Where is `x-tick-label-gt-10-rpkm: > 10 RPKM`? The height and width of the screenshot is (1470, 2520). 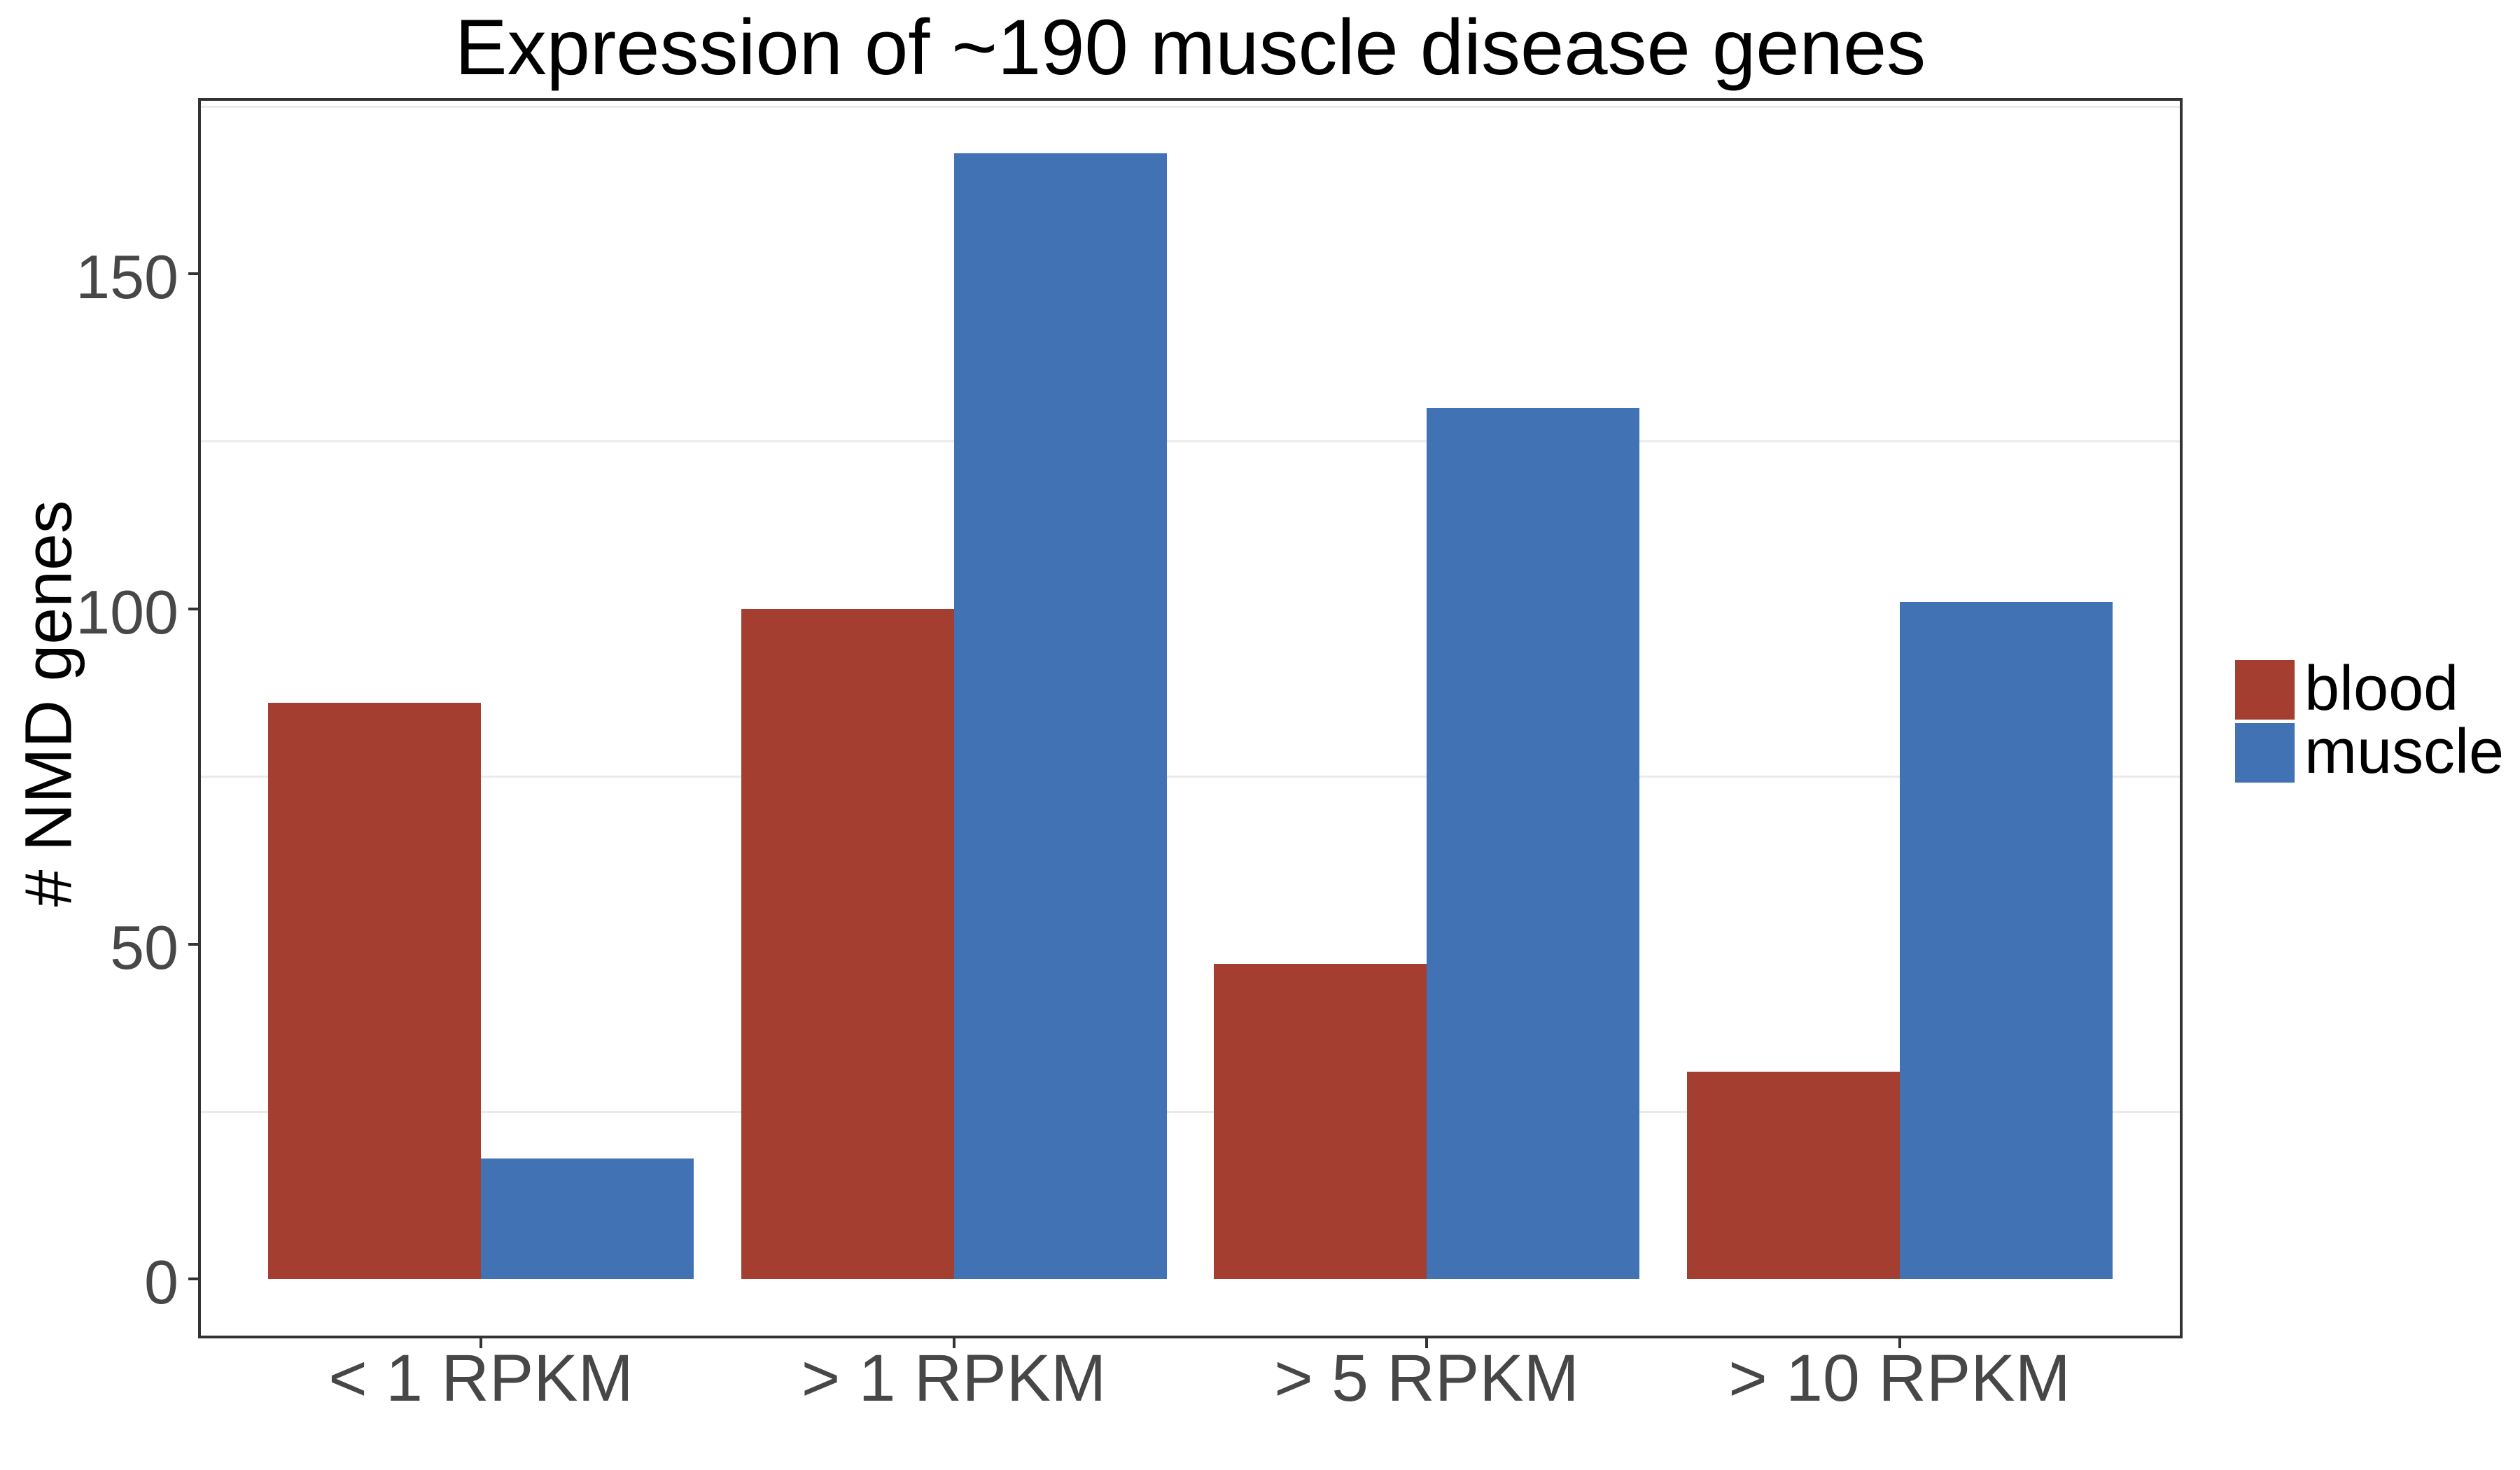 x-tick-label-gt-10-rpkm: > 10 RPKM is located at coordinates (1899, 1378).